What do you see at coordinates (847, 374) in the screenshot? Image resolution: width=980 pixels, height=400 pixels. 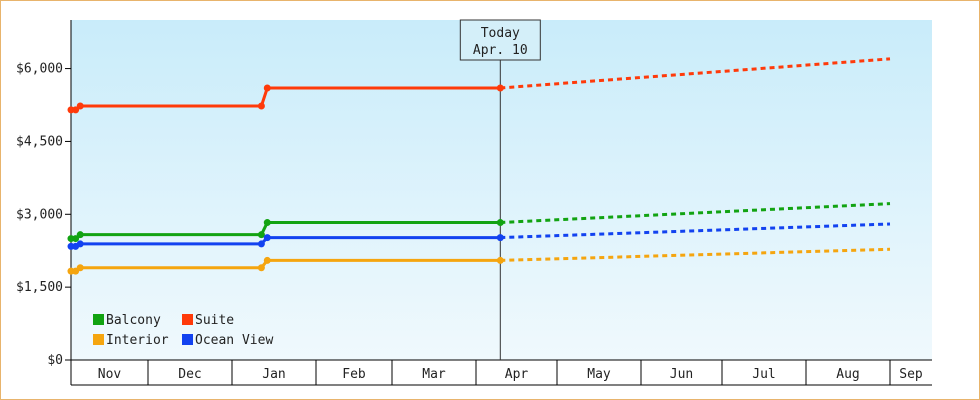 I see `x-tick-label: Aug` at bounding box center [847, 374].